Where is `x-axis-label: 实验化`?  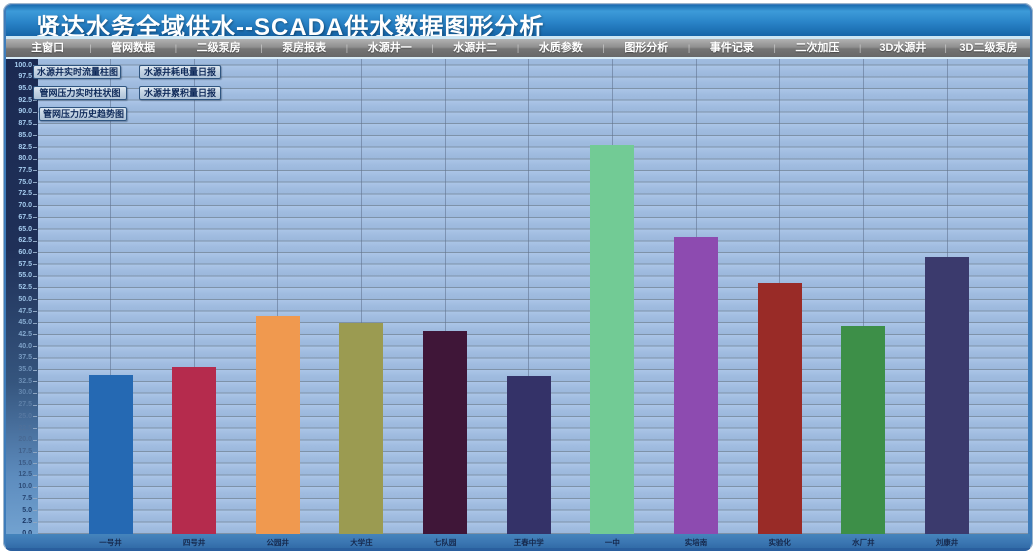 x-axis-label: 实验化 is located at coordinates (779, 542).